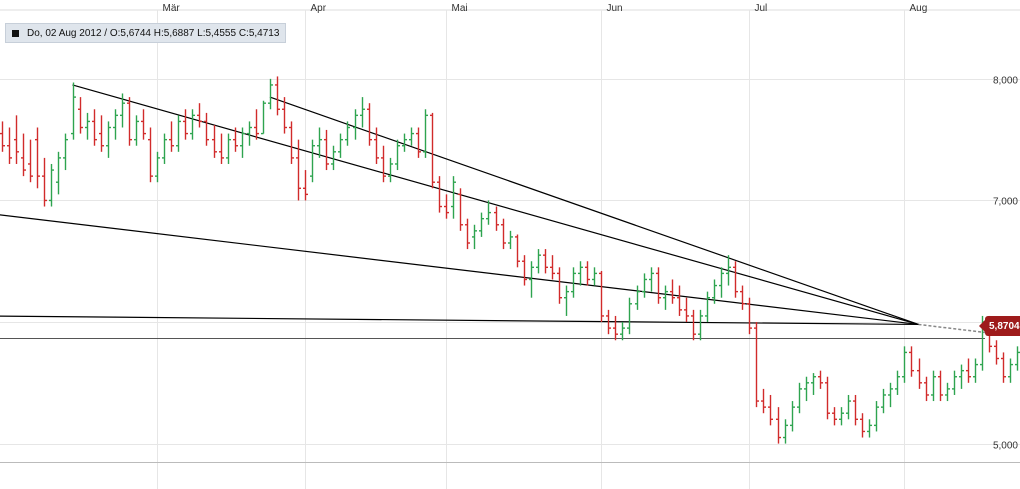  What do you see at coordinates (1004, 326) in the screenshot?
I see `last-price-value: 5,8704` at bounding box center [1004, 326].